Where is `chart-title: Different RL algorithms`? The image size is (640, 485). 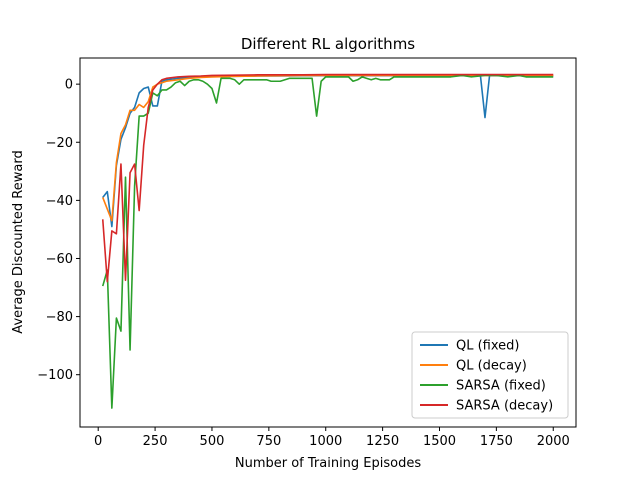 chart-title: Different RL algorithms is located at coordinates (328, 44).